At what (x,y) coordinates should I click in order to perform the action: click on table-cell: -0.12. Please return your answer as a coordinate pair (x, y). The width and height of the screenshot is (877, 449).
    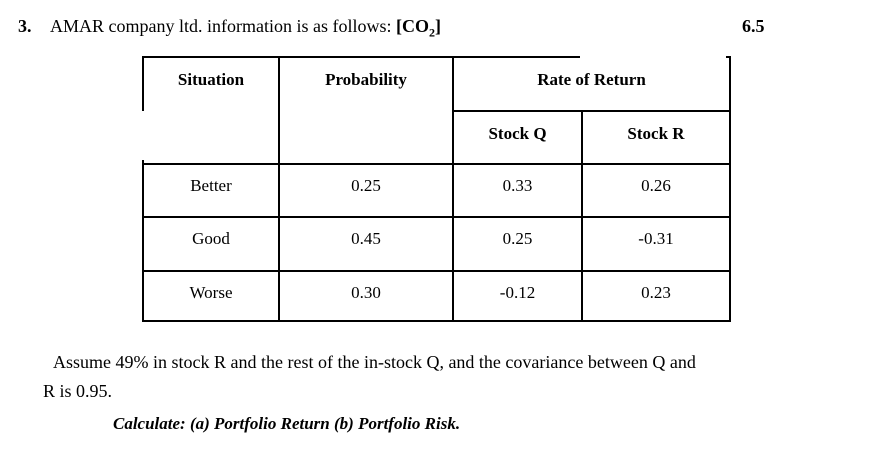
    Looking at the image, I should click on (517, 296).